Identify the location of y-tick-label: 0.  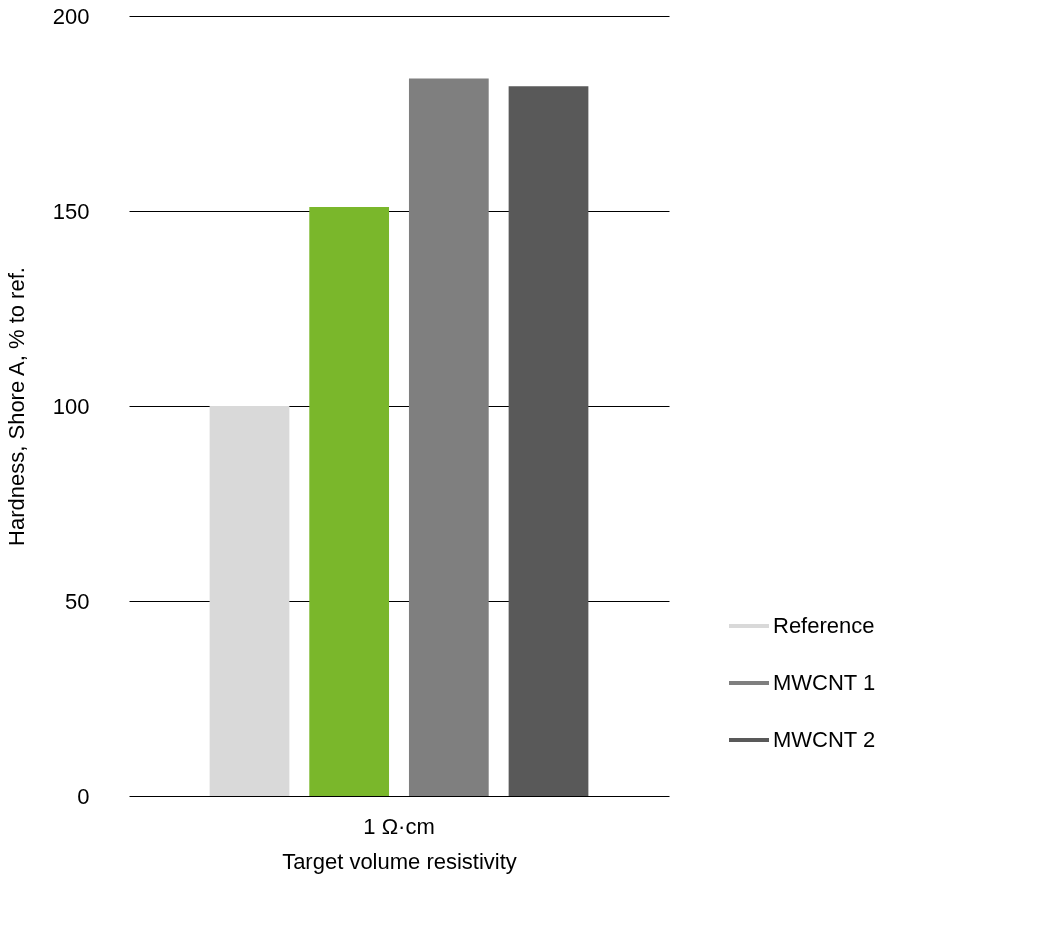
(83, 796).